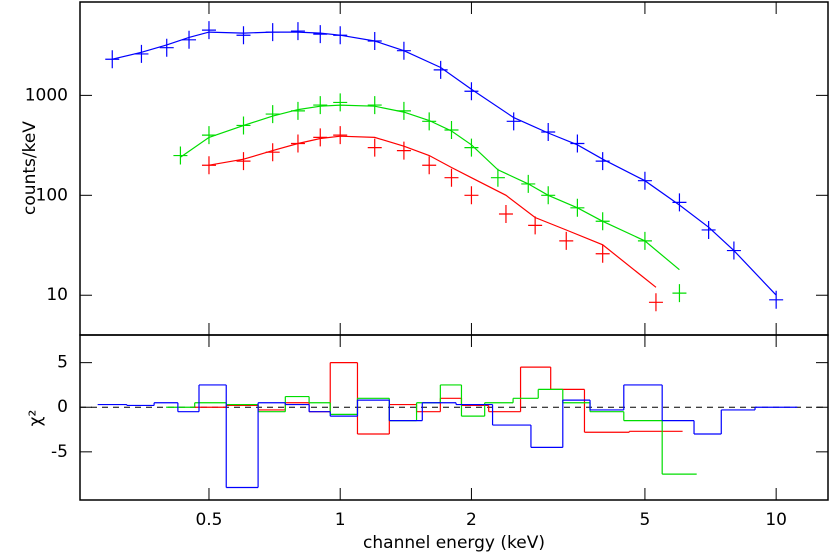 The image size is (830, 555). What do you see at coordinates (776, 520) in the screenshot?
I see `x-tick-label: 10` at bounding box center [776, 520].